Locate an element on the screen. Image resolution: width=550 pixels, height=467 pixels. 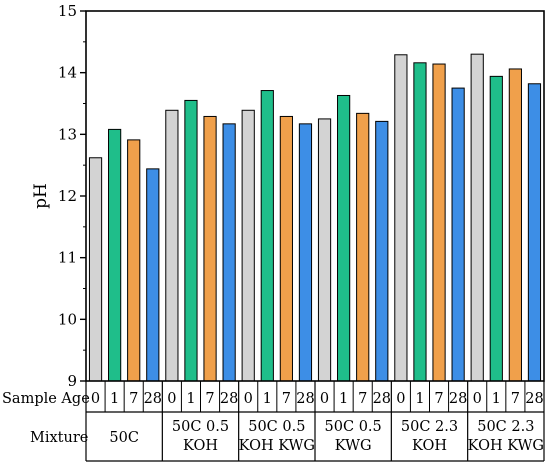
y-tick-label: 12 is located at coordinates (67, 196).